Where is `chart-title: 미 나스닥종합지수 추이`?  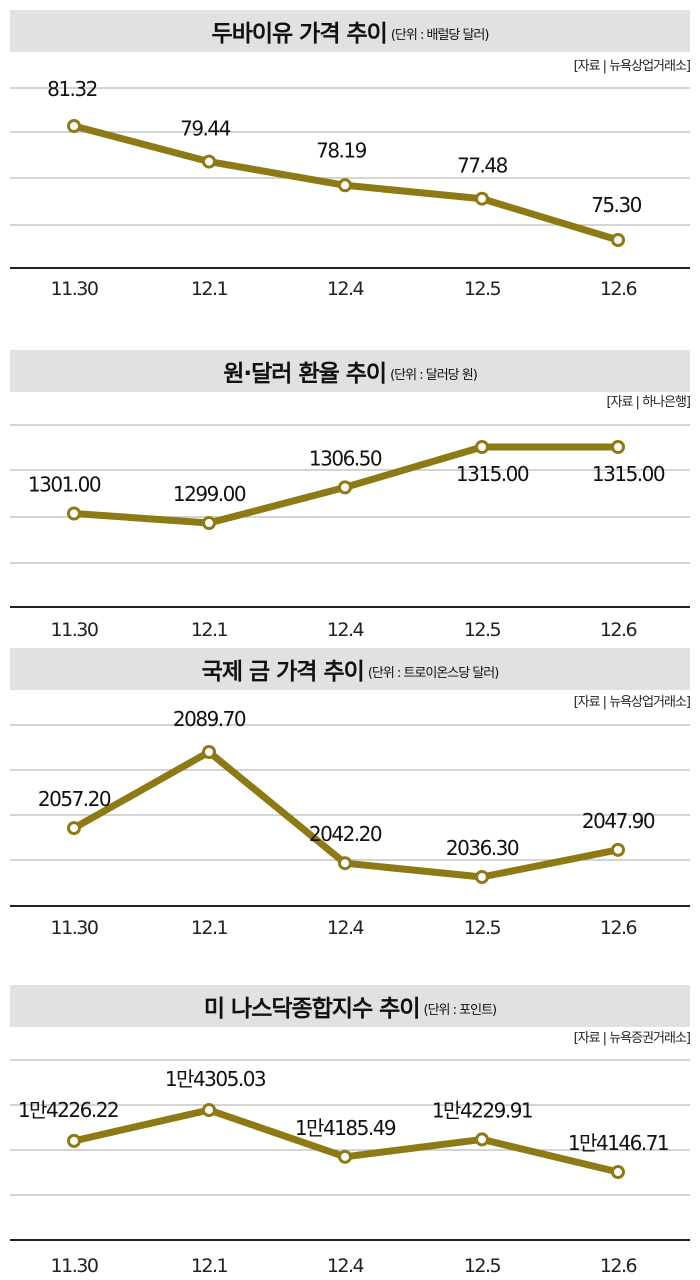
chart-title: 미 나스닥종합지수 추이 is located at coordinates (312, 1009).